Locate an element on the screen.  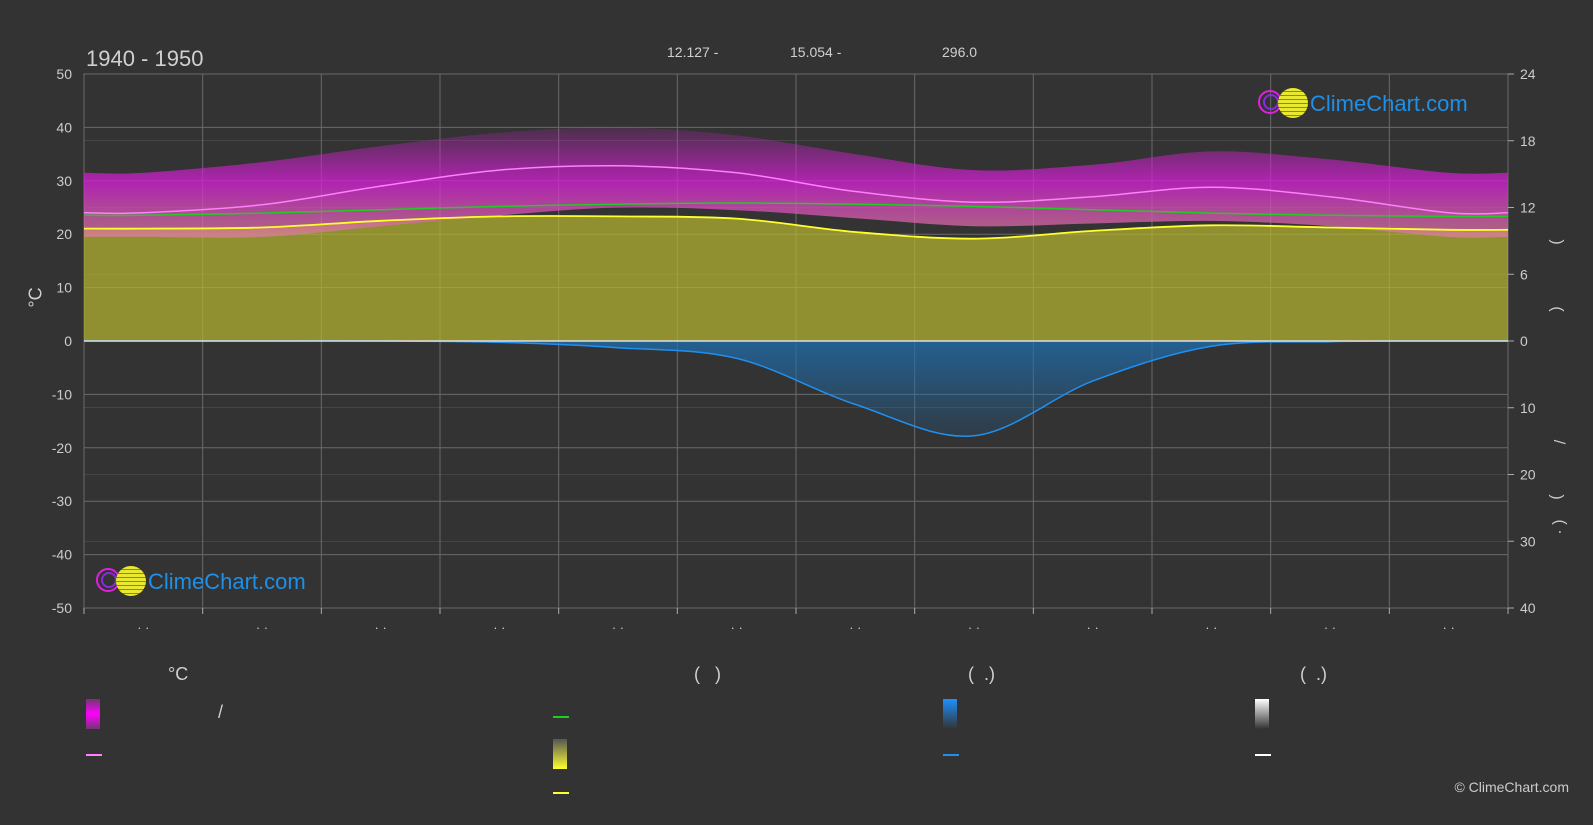
left-tick-label: -50 is located at coordinates (62, 608).